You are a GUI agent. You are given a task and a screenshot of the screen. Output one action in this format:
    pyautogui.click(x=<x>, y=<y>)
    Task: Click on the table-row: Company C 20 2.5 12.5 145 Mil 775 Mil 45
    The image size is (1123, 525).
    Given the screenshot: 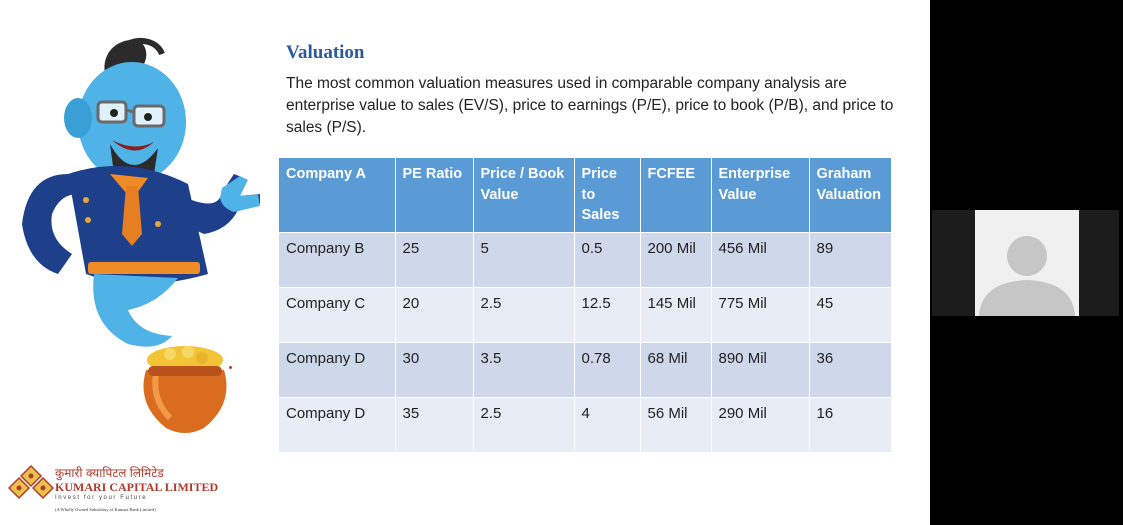 What is the action you would take?
    pyautogui.click(x=585, y=314)
    